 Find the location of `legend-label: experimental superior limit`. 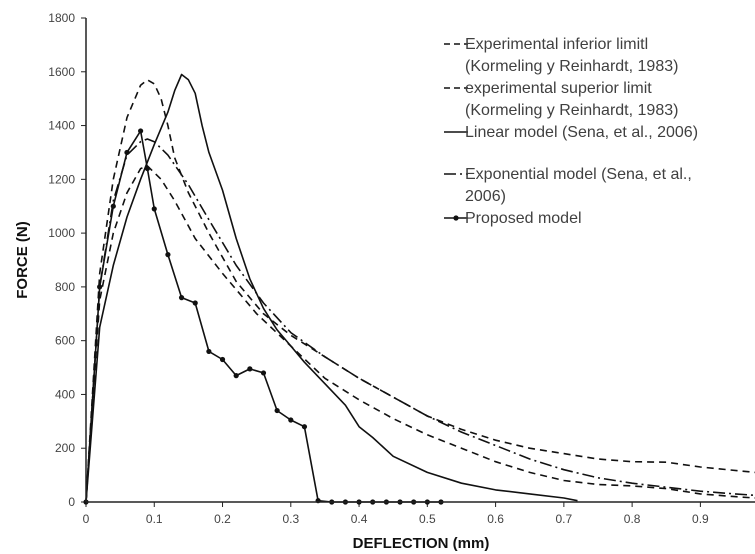

legend-label: experimental superior limit is located at coordinates (558, 88).